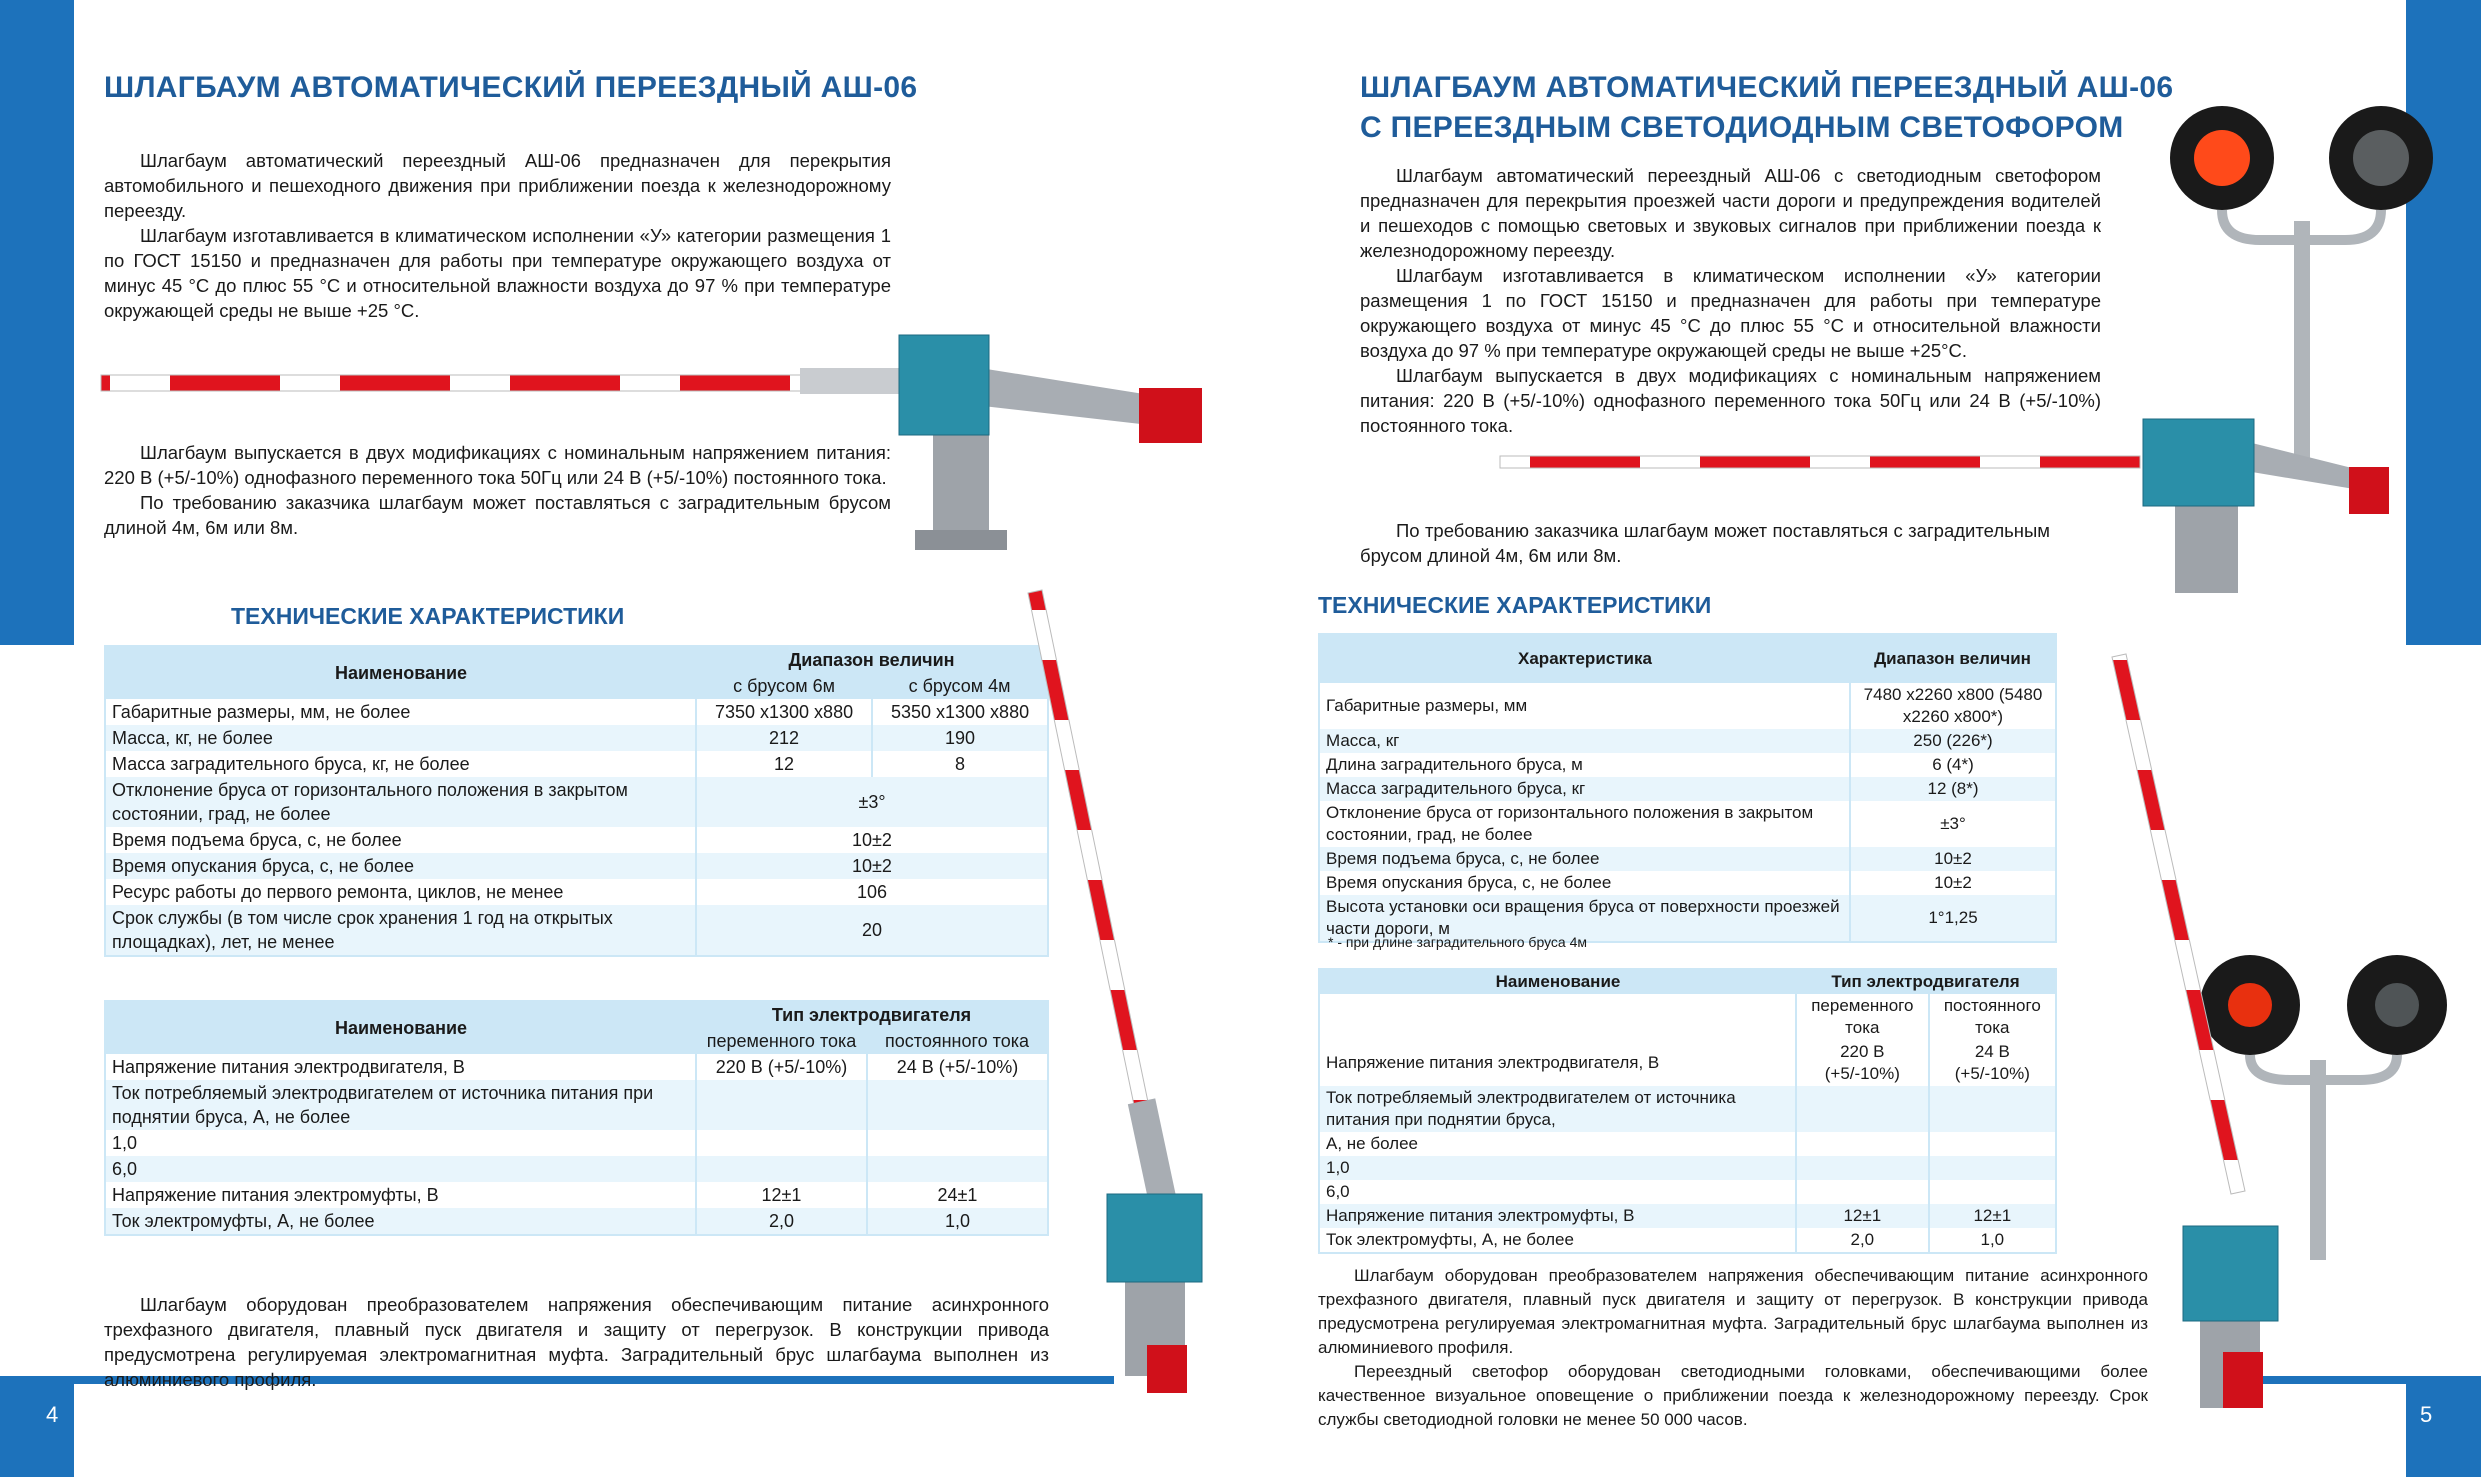 The width and height of the screenshot is (2481, 1477). I want to click on left-edge-band, so click(37, 322).